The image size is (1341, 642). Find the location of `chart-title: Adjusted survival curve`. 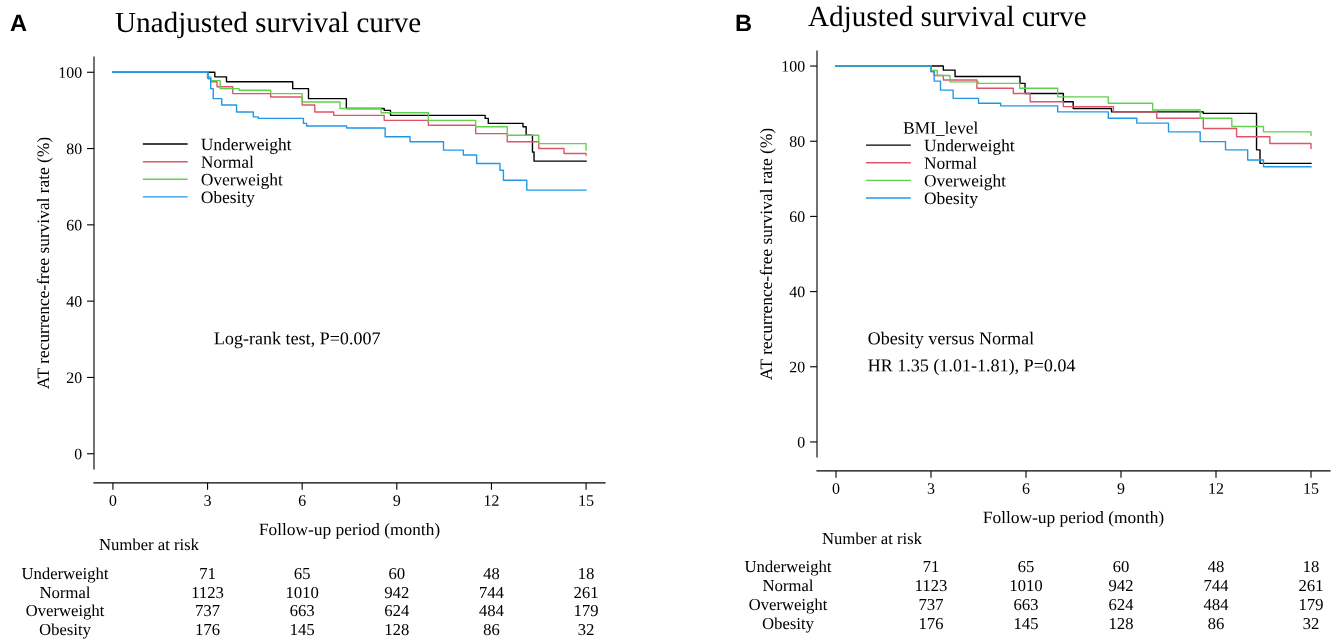

chart-title: Adjusted survival curve is located at coordinates (947, 19).